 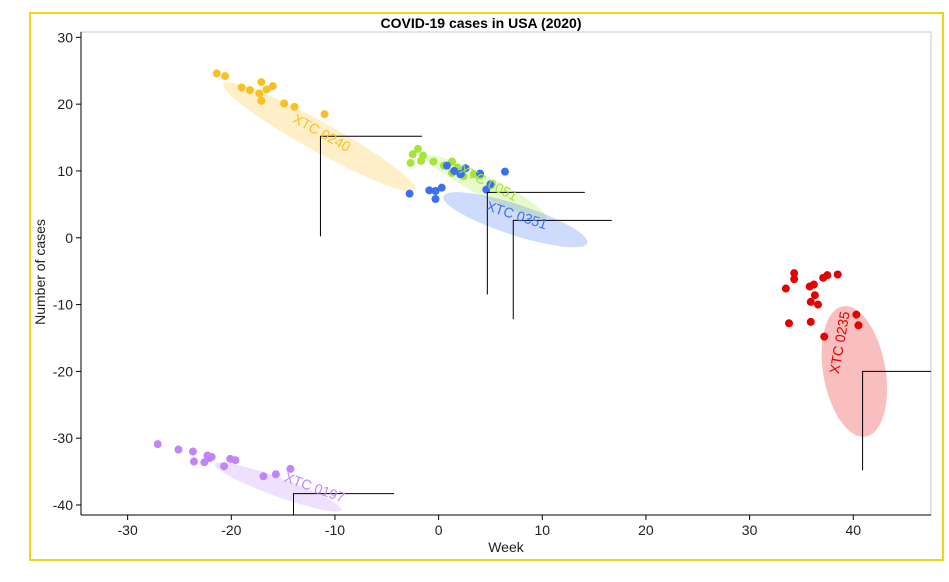 I want to click on x-axis-label: Week, so click(x=506, y=547).